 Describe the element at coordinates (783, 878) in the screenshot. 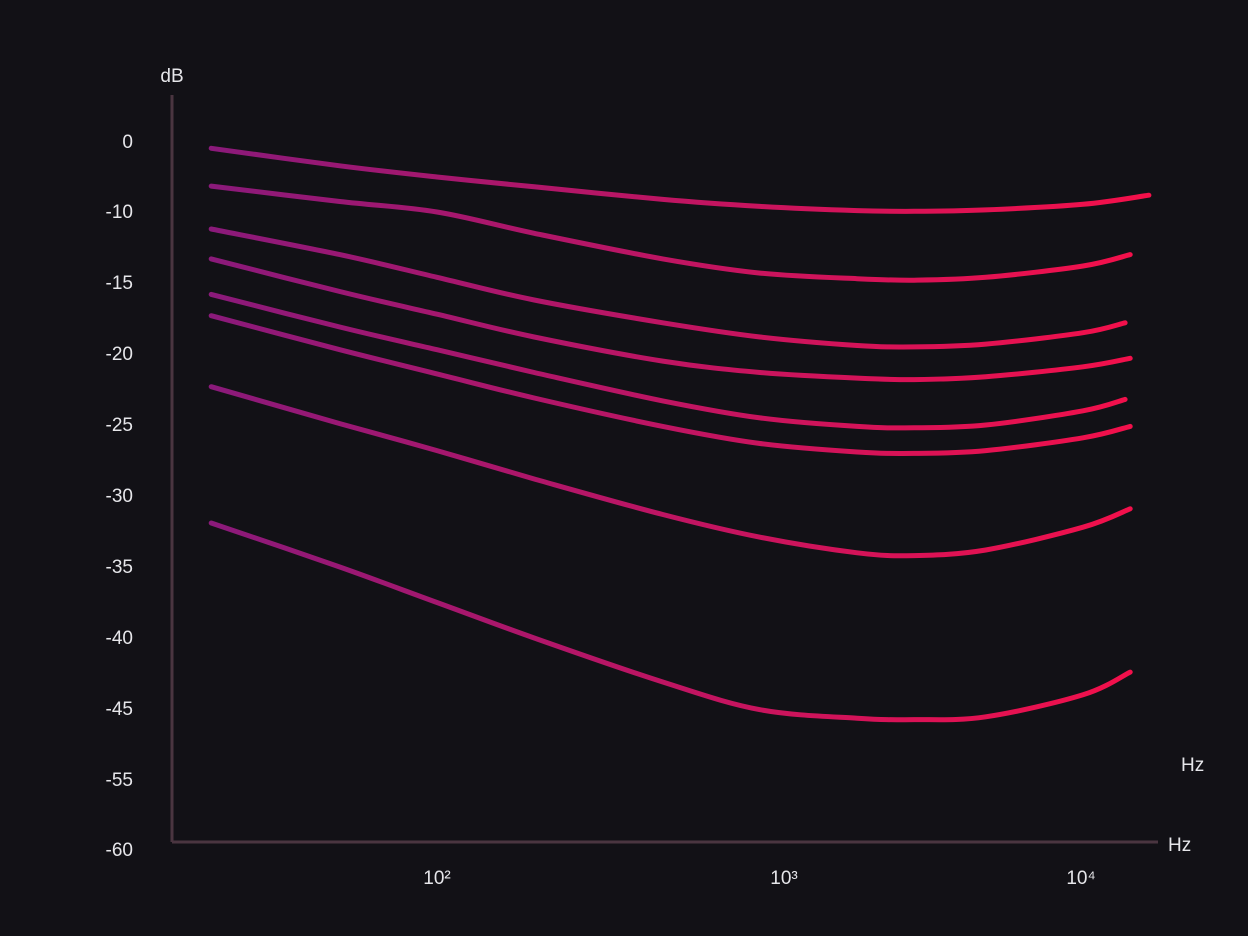

I see `x-tick-label: 10³` at that location.